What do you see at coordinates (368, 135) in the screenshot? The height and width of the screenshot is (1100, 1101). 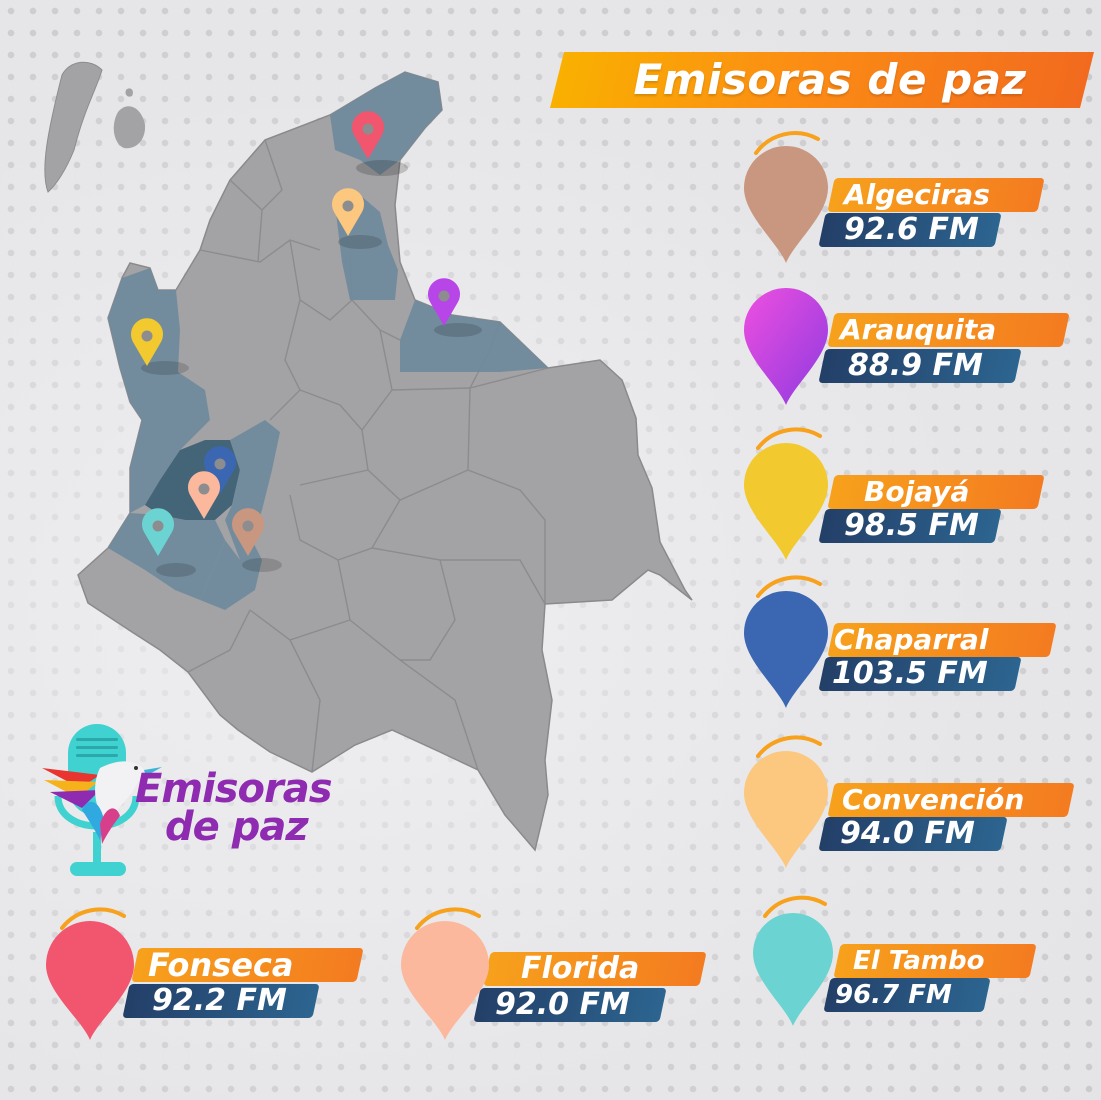 I see `map-pin-fonseca` at bounding box center [368, 135].